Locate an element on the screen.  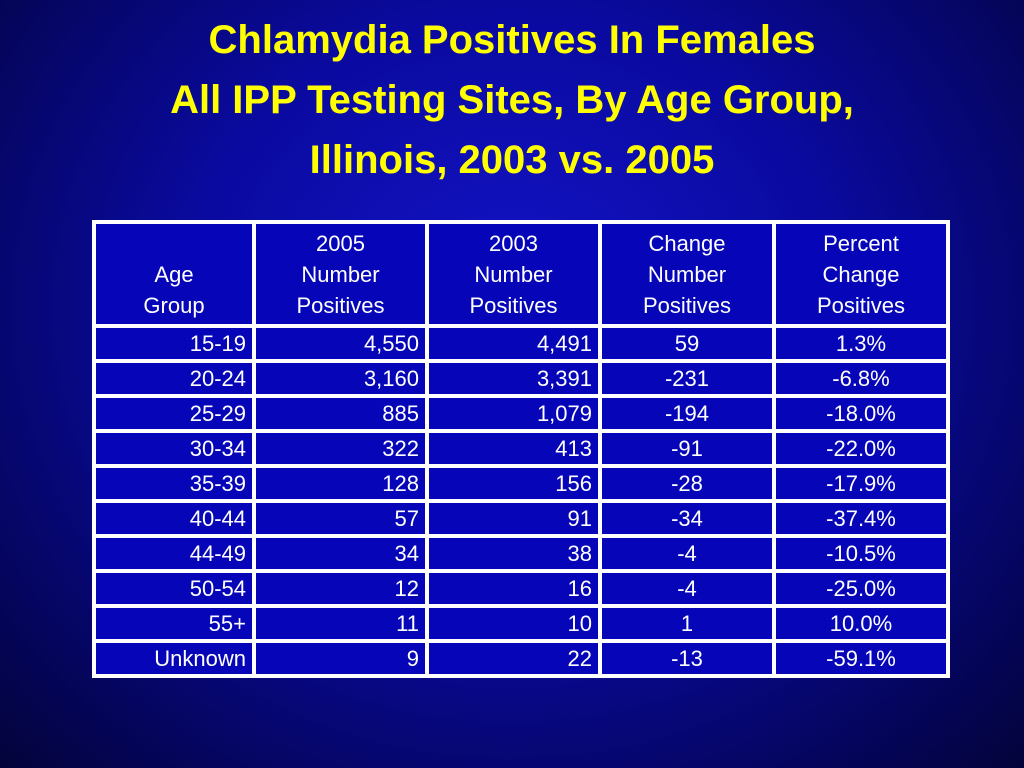
positives-2005-cell: 3,160 is located at coordinates (340, 378).